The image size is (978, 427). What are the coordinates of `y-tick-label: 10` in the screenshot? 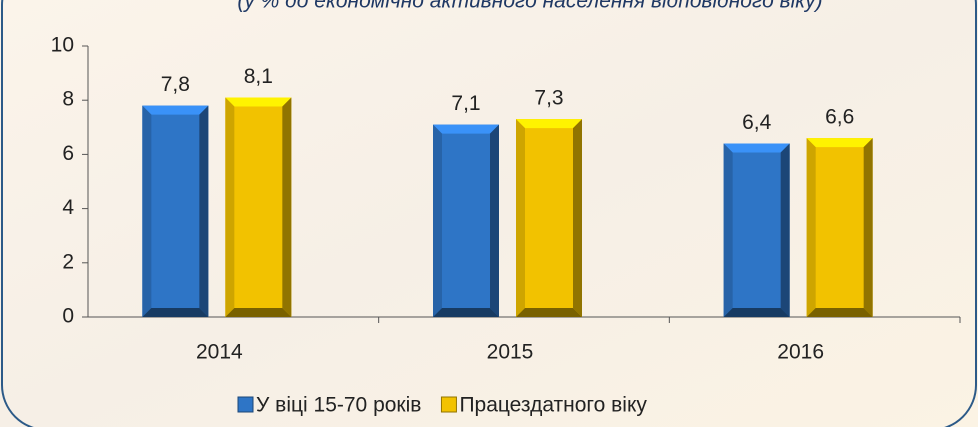 It's located at (62, 45).